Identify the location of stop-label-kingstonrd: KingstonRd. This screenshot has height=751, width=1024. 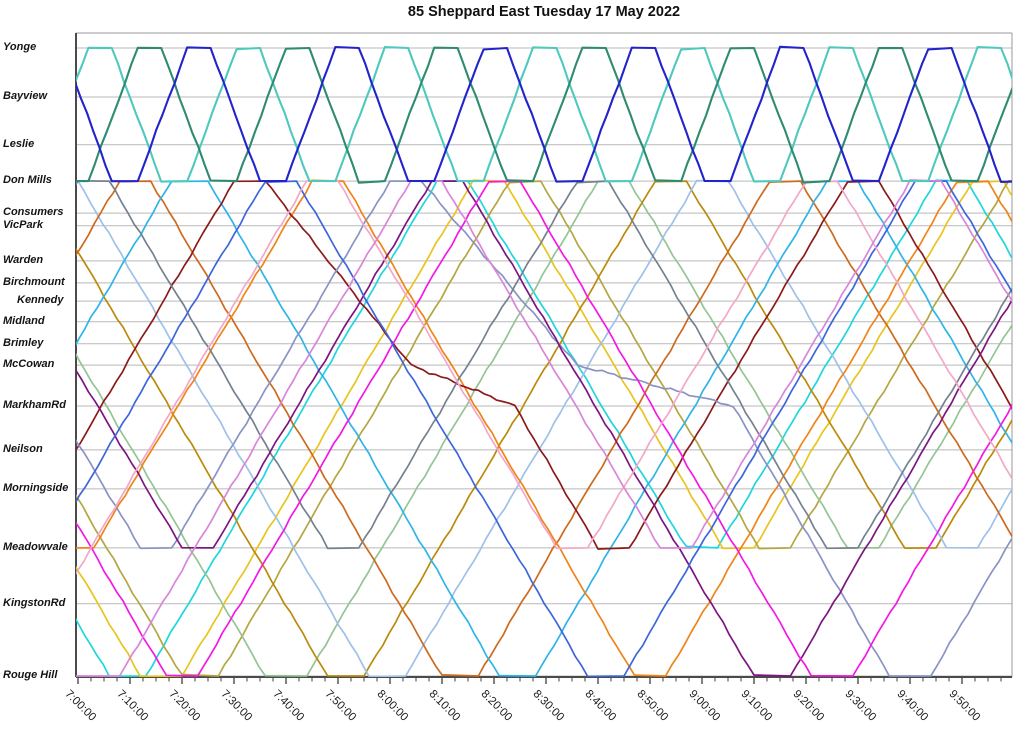
(34, 602).